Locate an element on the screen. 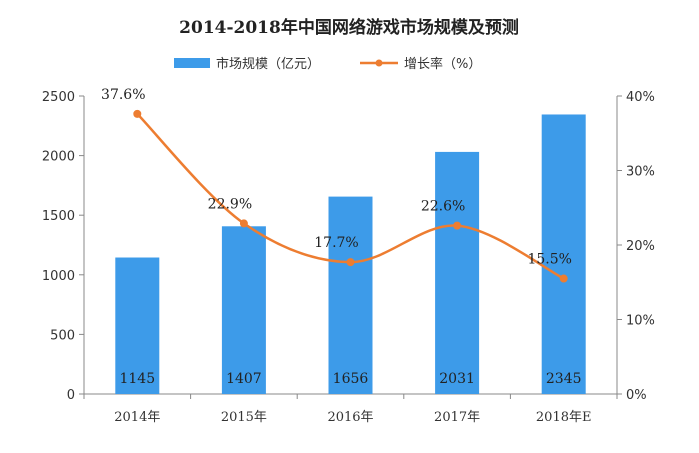 This screenshot has height=453, width=699. bar-value-label: 1407 is located at coordinates (244, 379).